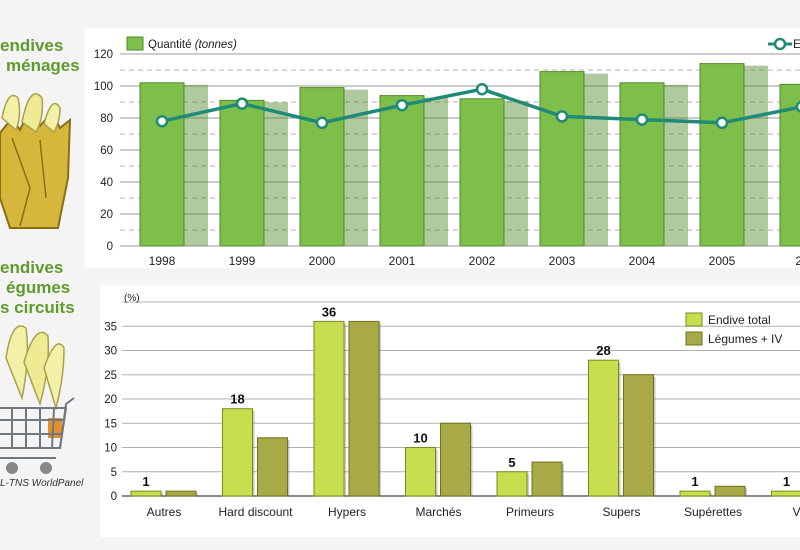 The height and width of the screenshot is (550, 800). I want to click on x-tick-label: Supers, so click(621, 512).